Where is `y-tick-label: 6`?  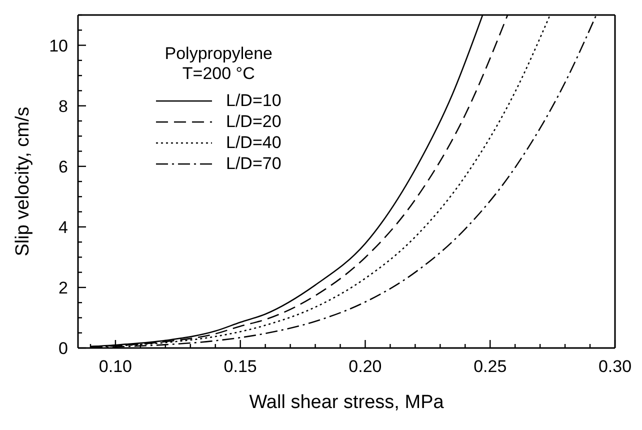
y-tick-label: 6 is located at coordinates (63, 166).